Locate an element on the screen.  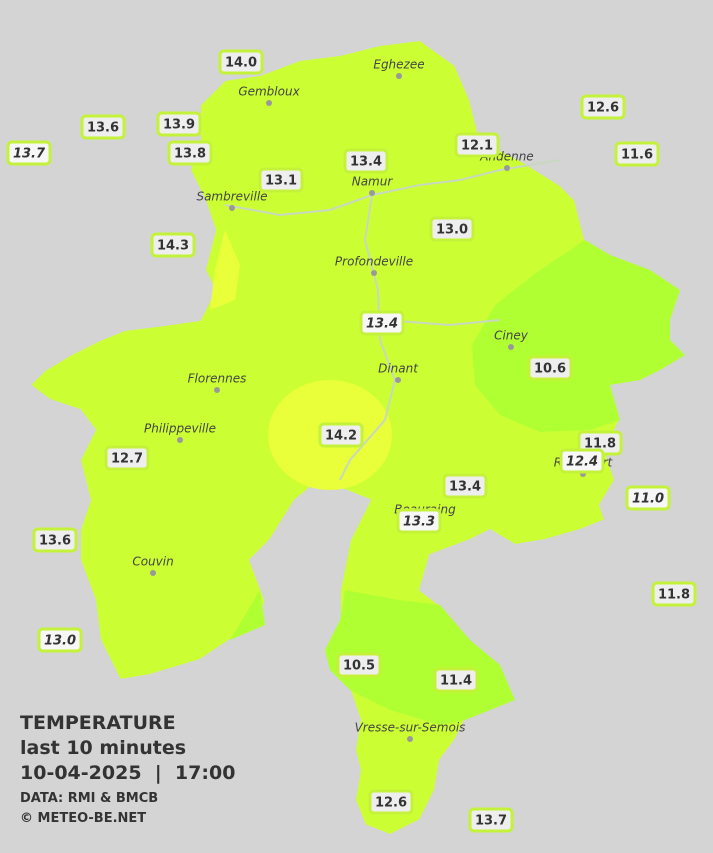
station-value: 11.0 is located at coordinates (648, 499).